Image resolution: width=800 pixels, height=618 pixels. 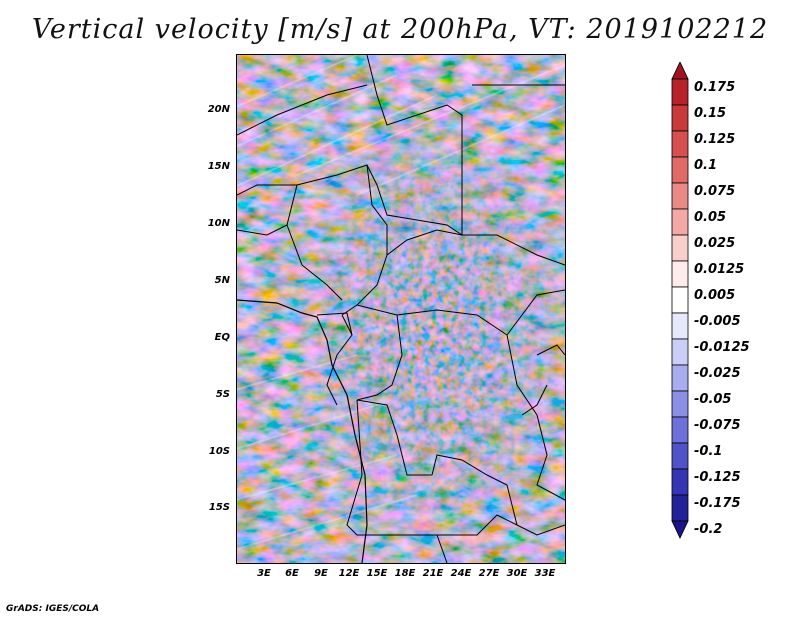 I want to click on colorbar-label-015: 0.15, so click(x=710, y=113).